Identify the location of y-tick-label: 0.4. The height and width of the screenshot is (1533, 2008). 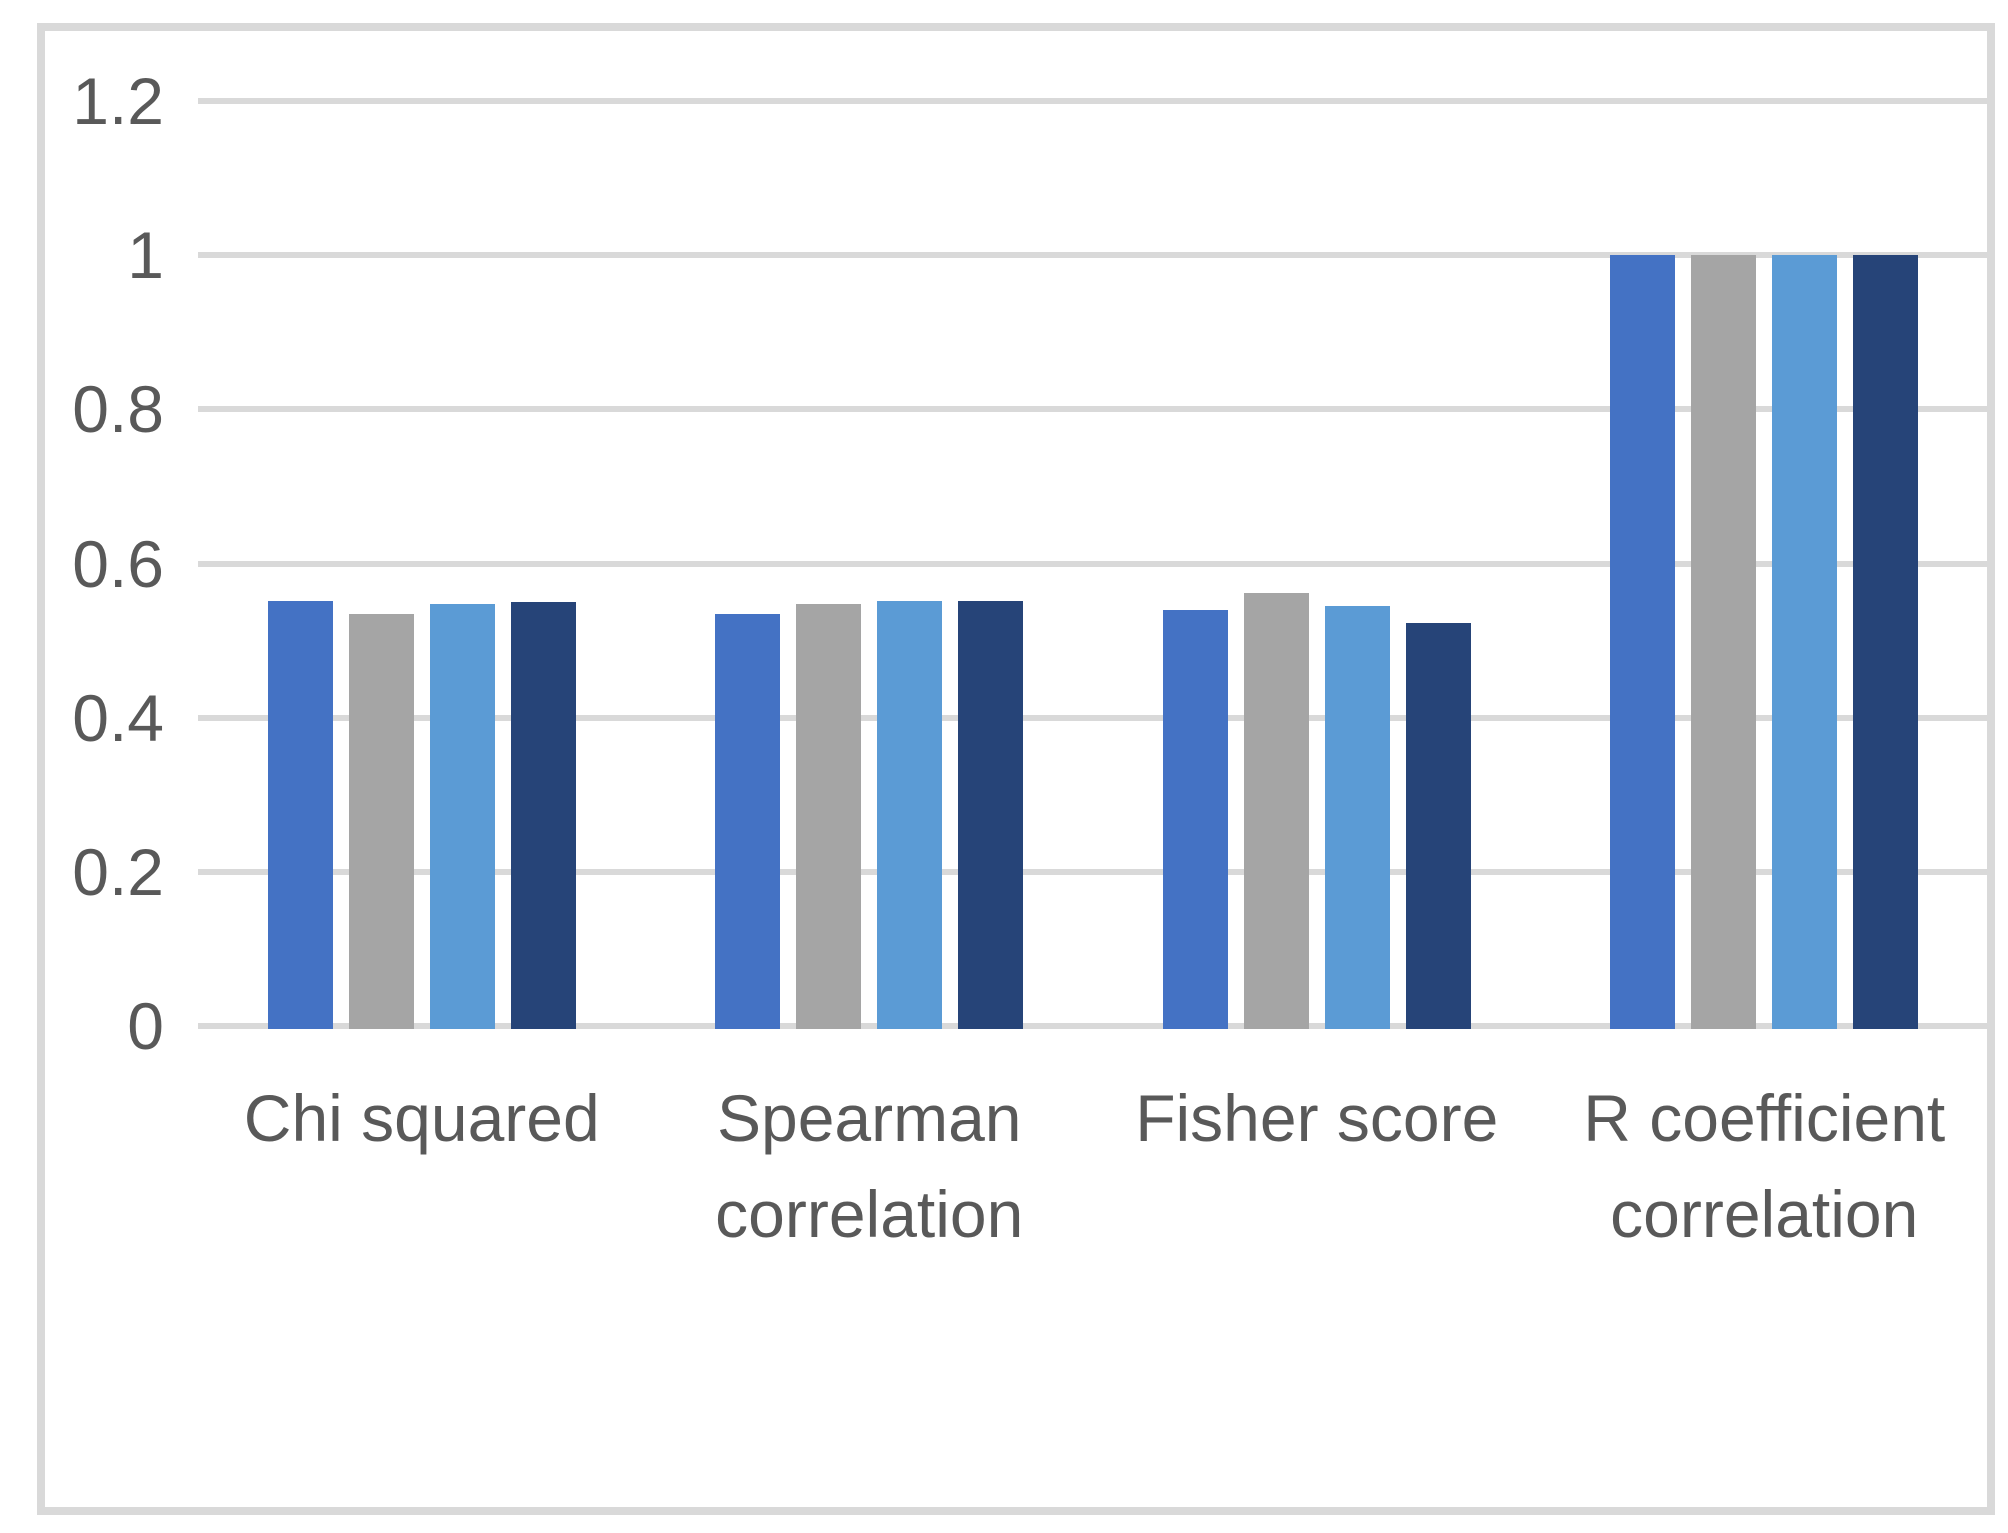
(118, 717).